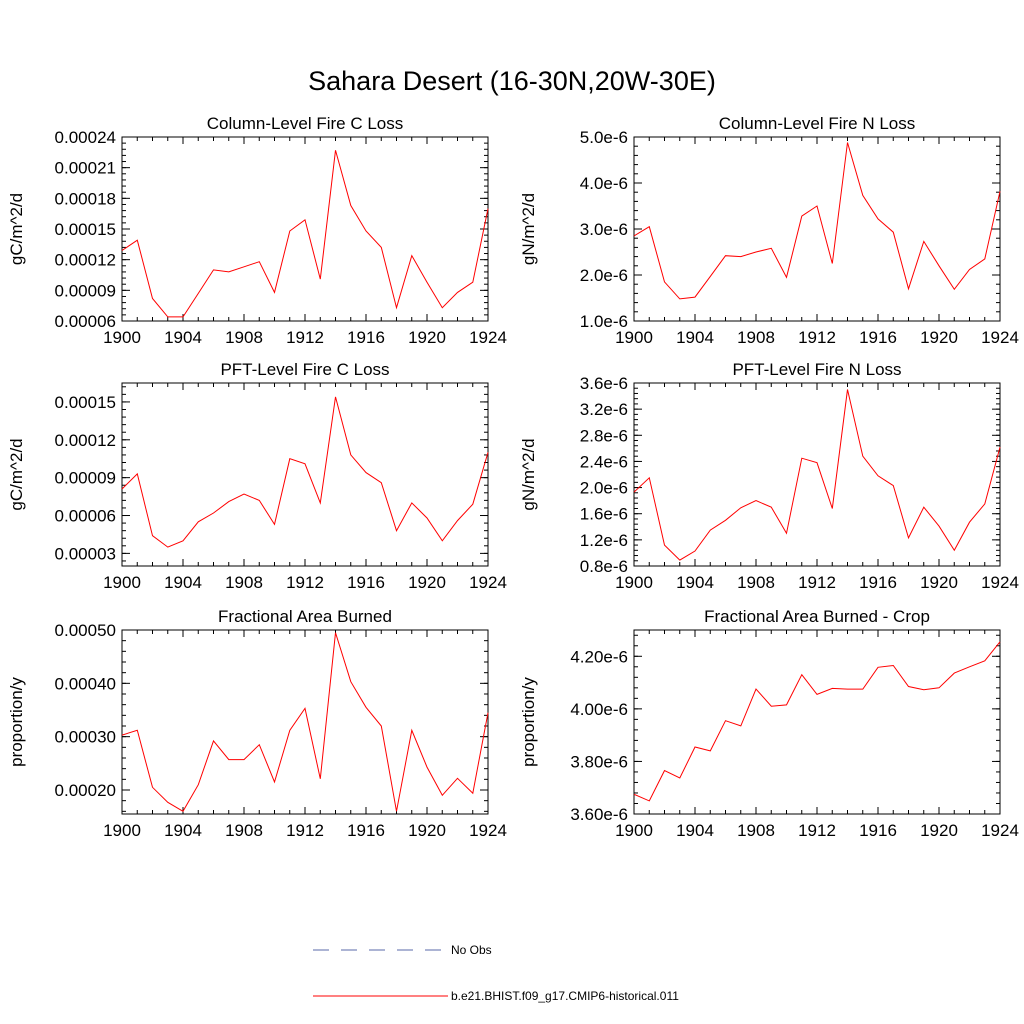 The height and width of the screenshot is (1024, 1024). What do you see at coordinates (604, 566) in the screenshot?
I see `y-tick-label: 0.8e-6` at bounding box center [604, 566].